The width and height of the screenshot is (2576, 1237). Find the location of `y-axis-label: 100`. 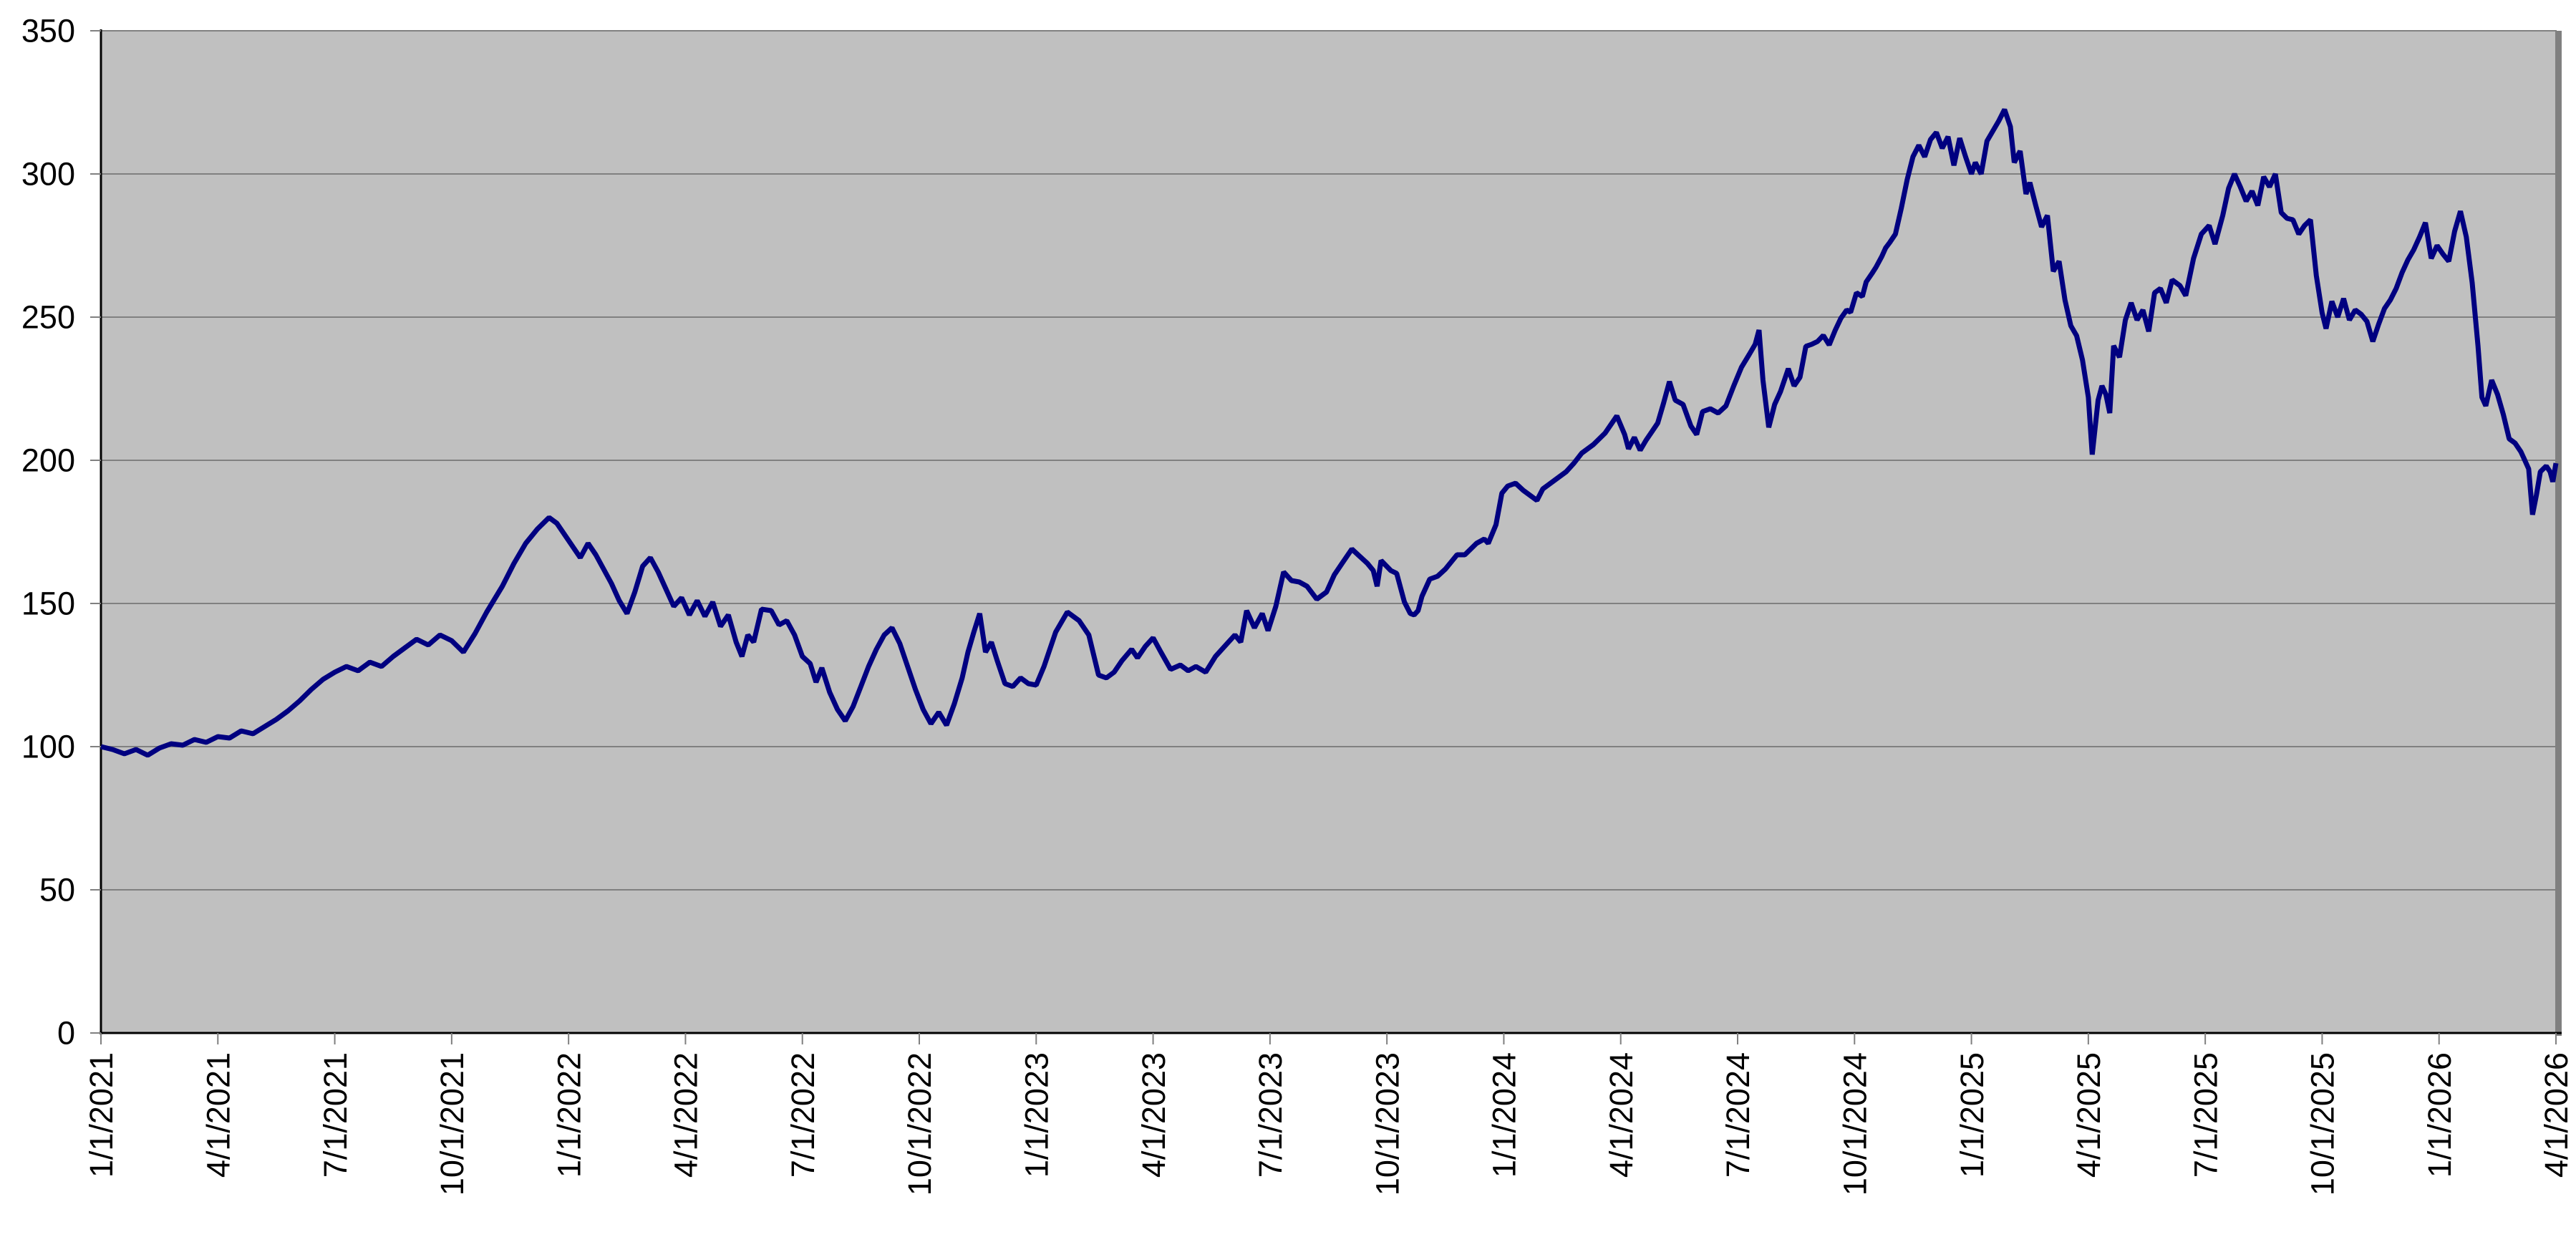

y-axis-label: 100 is located at coordinates (48, 746).